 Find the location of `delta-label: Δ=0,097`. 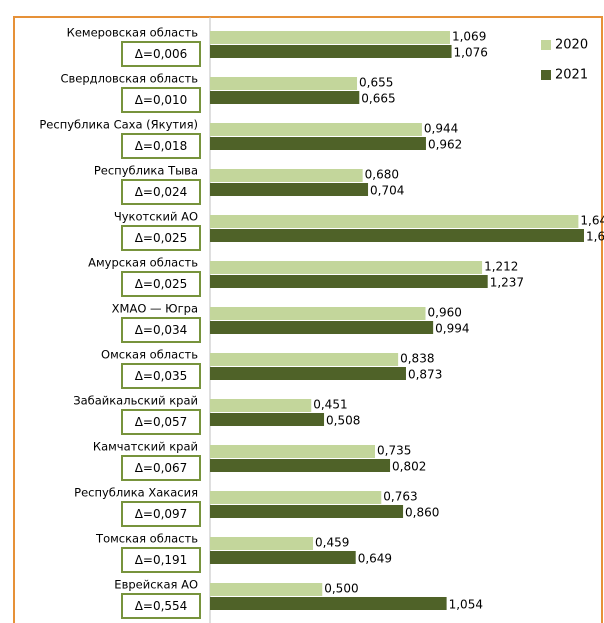

delta-label: Δ=0,097 is located at coordinates (161, 514).